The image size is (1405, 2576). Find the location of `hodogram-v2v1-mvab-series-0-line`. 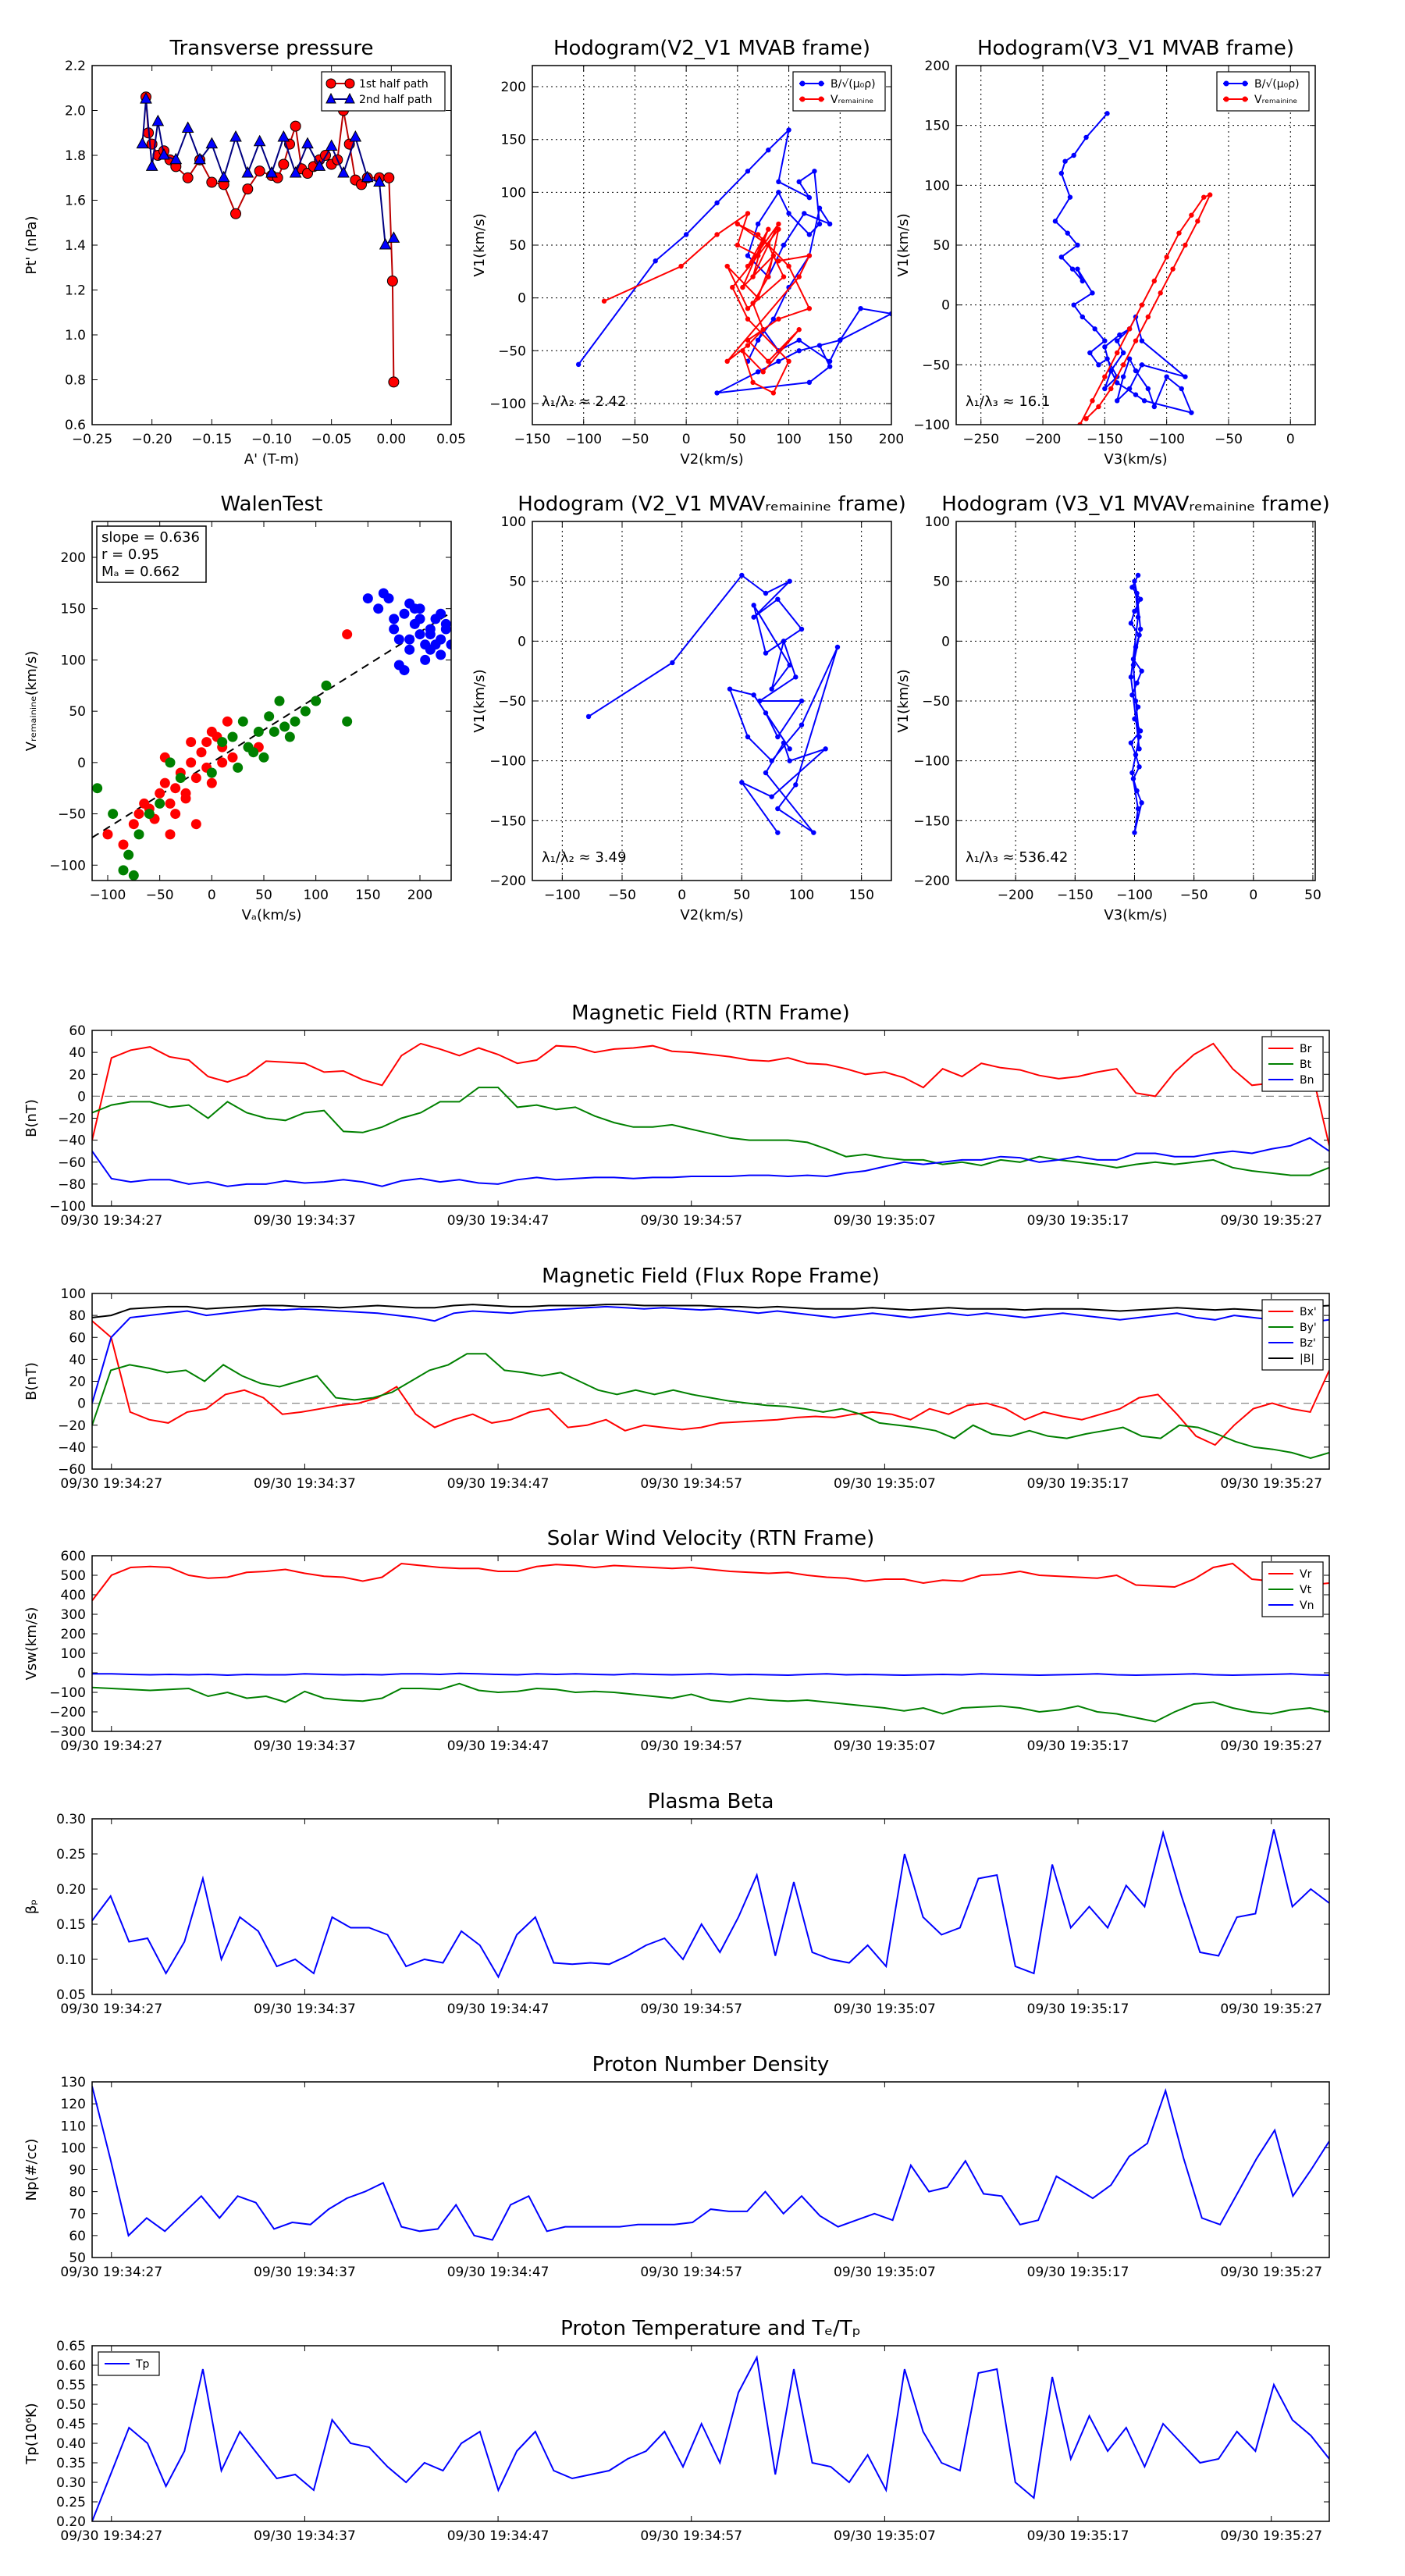

hodogram-v2v1-mvab-series-0-line is located at coordinates (735, 260).